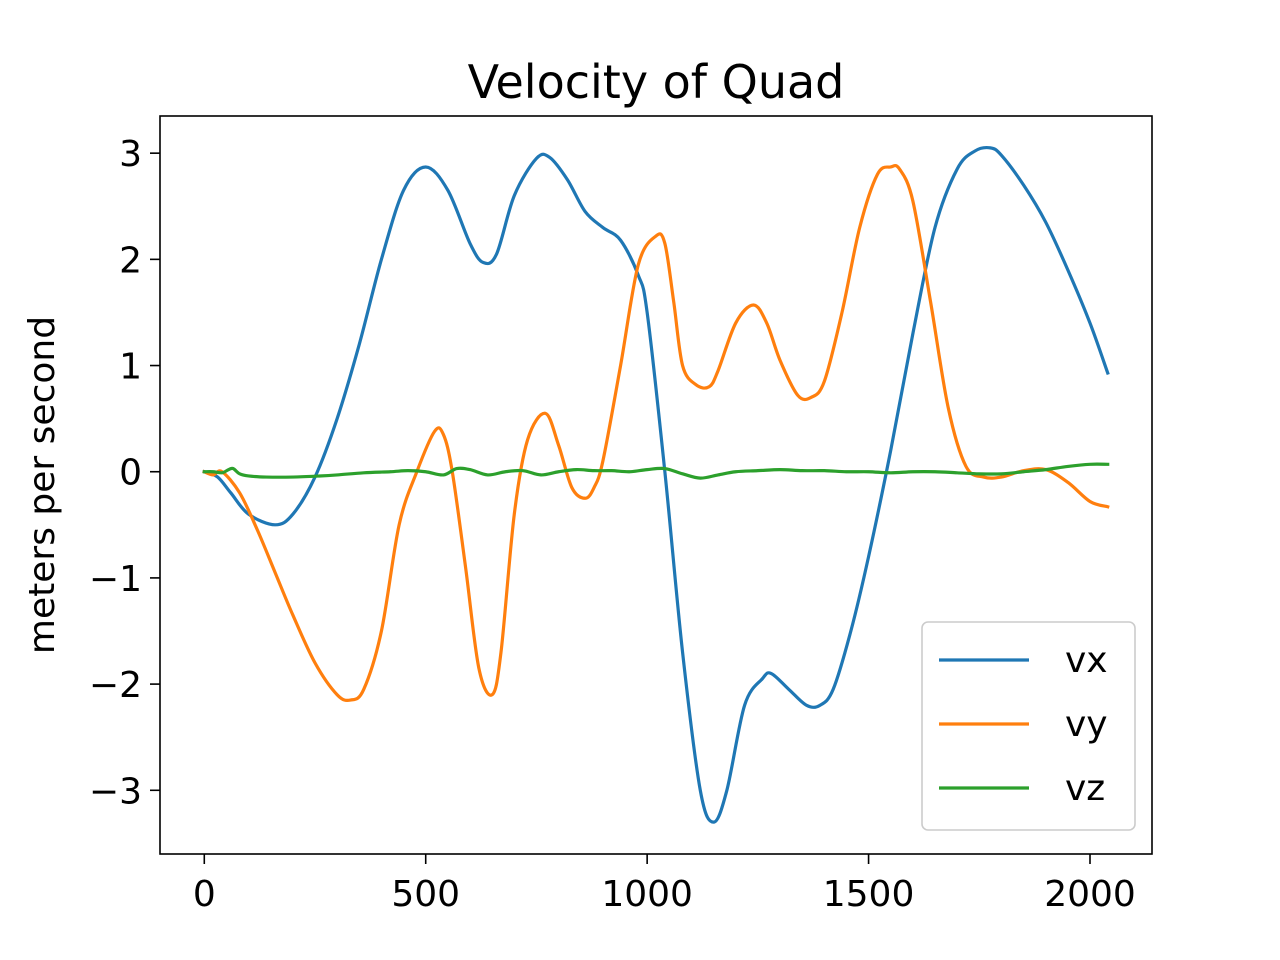  Describe the element at coordinates (1090, 894) in the screenshot. I see `x-tick-label: 2000` at that location.